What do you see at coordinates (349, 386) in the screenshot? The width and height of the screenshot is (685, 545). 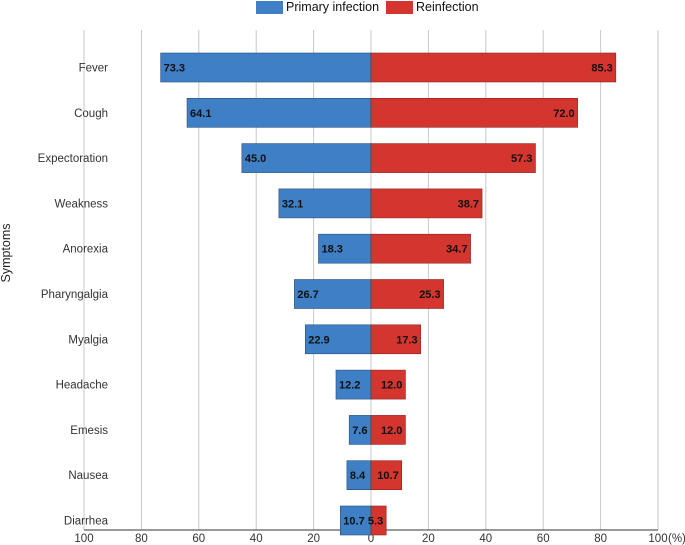 I see `data-label-primary: 12.2` at bounding box center [349, 386].